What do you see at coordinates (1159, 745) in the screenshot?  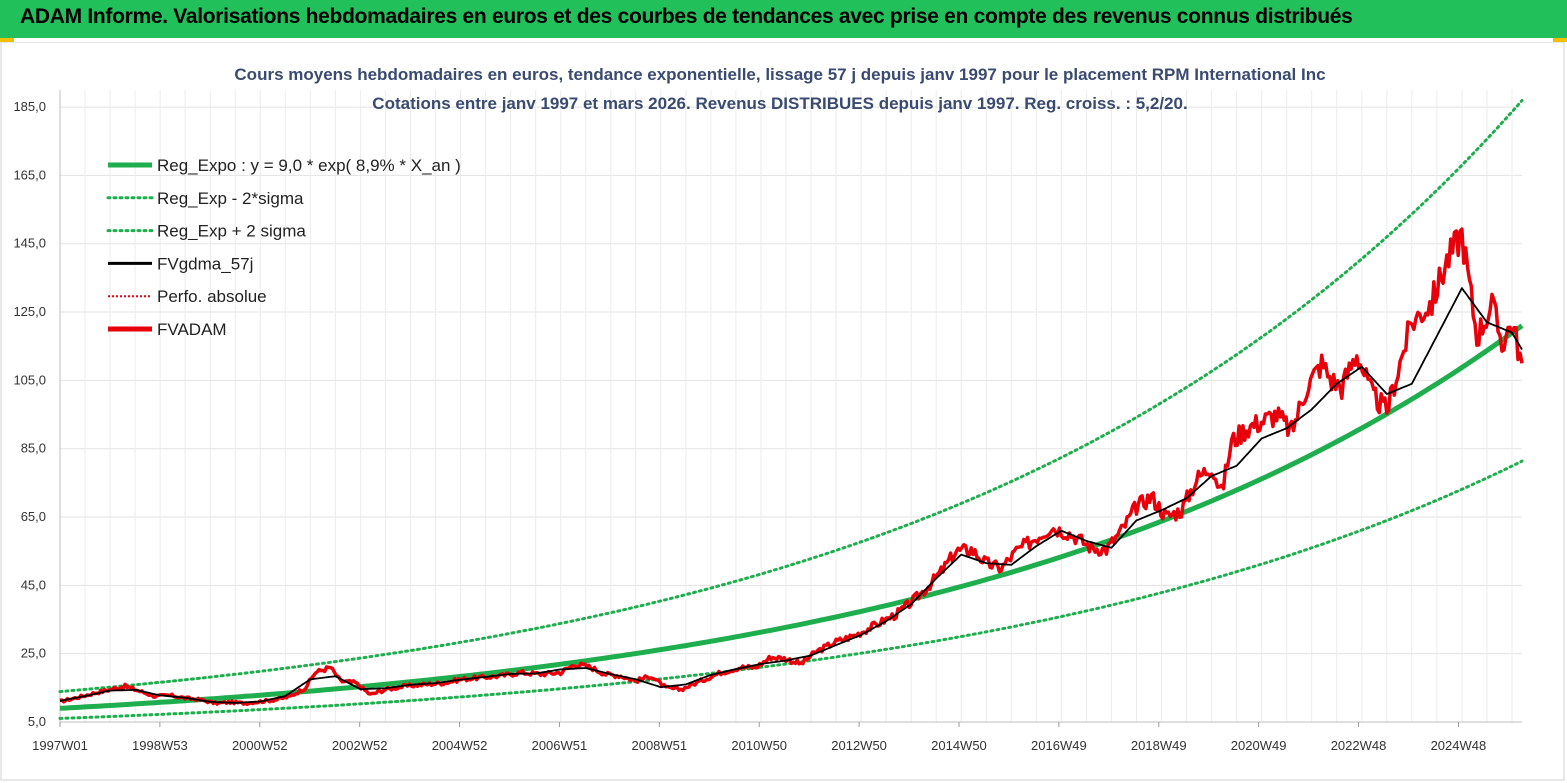 I see `x-tick-label: 2018W49` at bounding box center [1159, 745].